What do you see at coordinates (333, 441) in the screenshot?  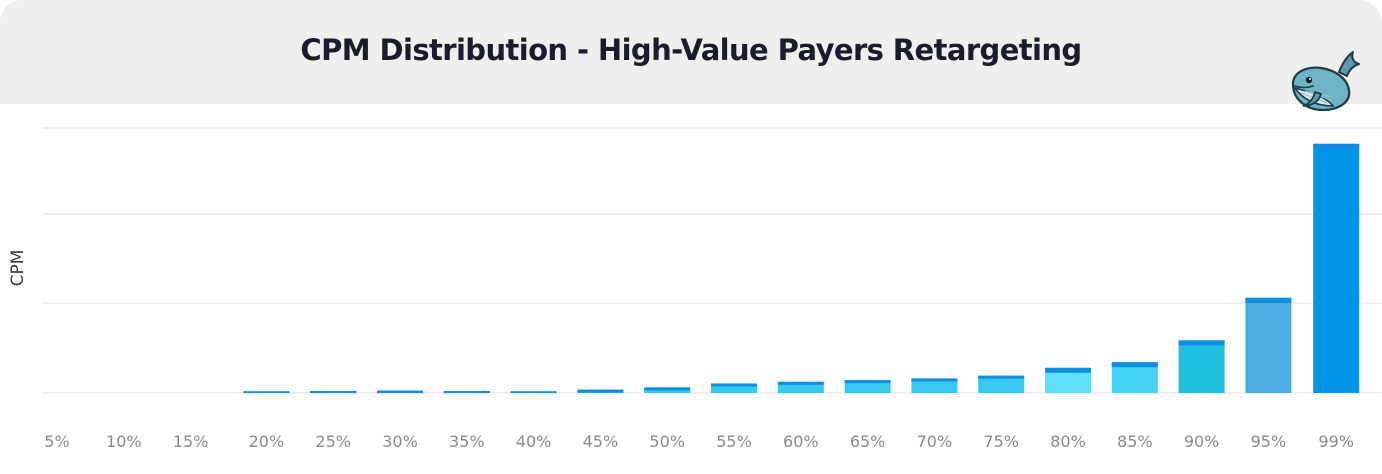 I see `x-tick-label: 25%` at bounding box center [333, 441].